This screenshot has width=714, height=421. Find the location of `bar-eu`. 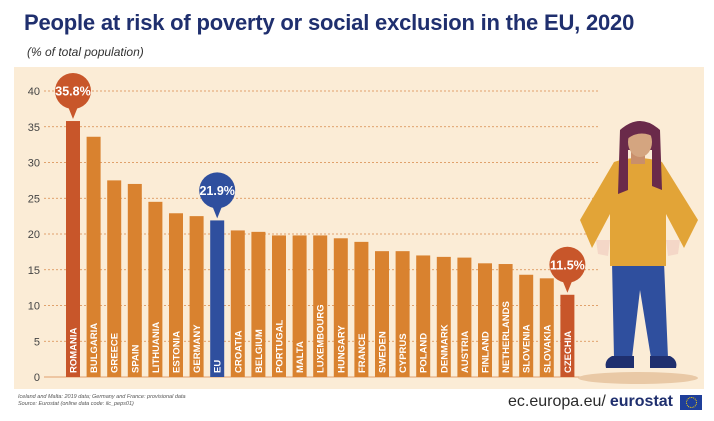

bar-eu is located at coordinates (217, 298).